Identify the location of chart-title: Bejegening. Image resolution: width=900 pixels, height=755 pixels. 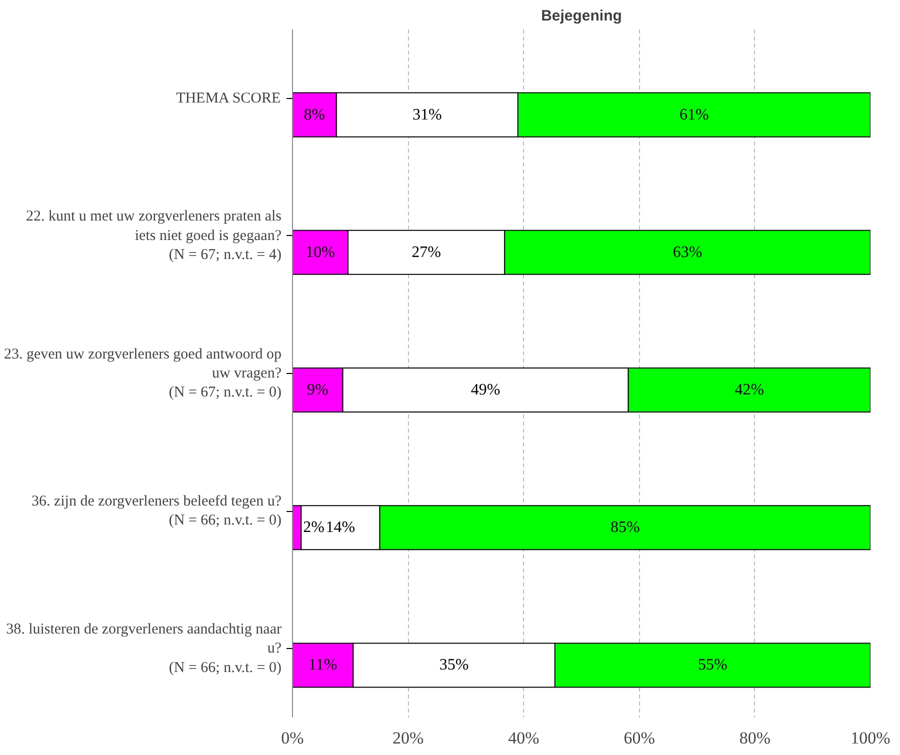
(581, 16).